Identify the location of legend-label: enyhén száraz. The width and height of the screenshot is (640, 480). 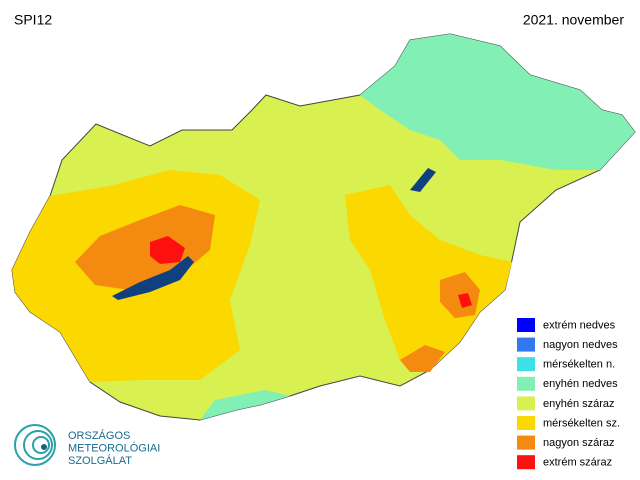
(579, 404).